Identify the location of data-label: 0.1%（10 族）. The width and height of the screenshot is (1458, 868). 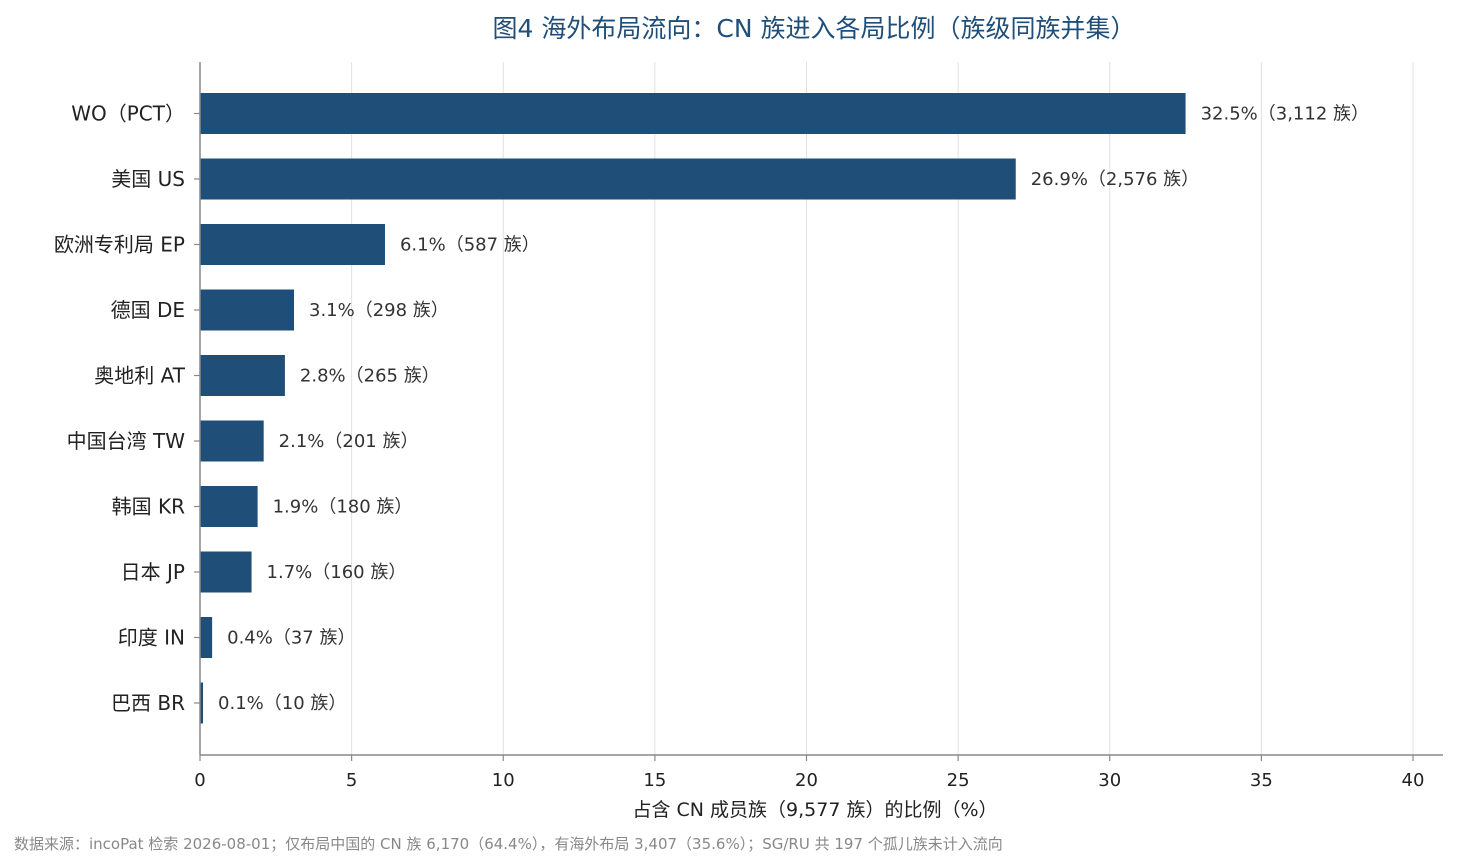
(282, 703).